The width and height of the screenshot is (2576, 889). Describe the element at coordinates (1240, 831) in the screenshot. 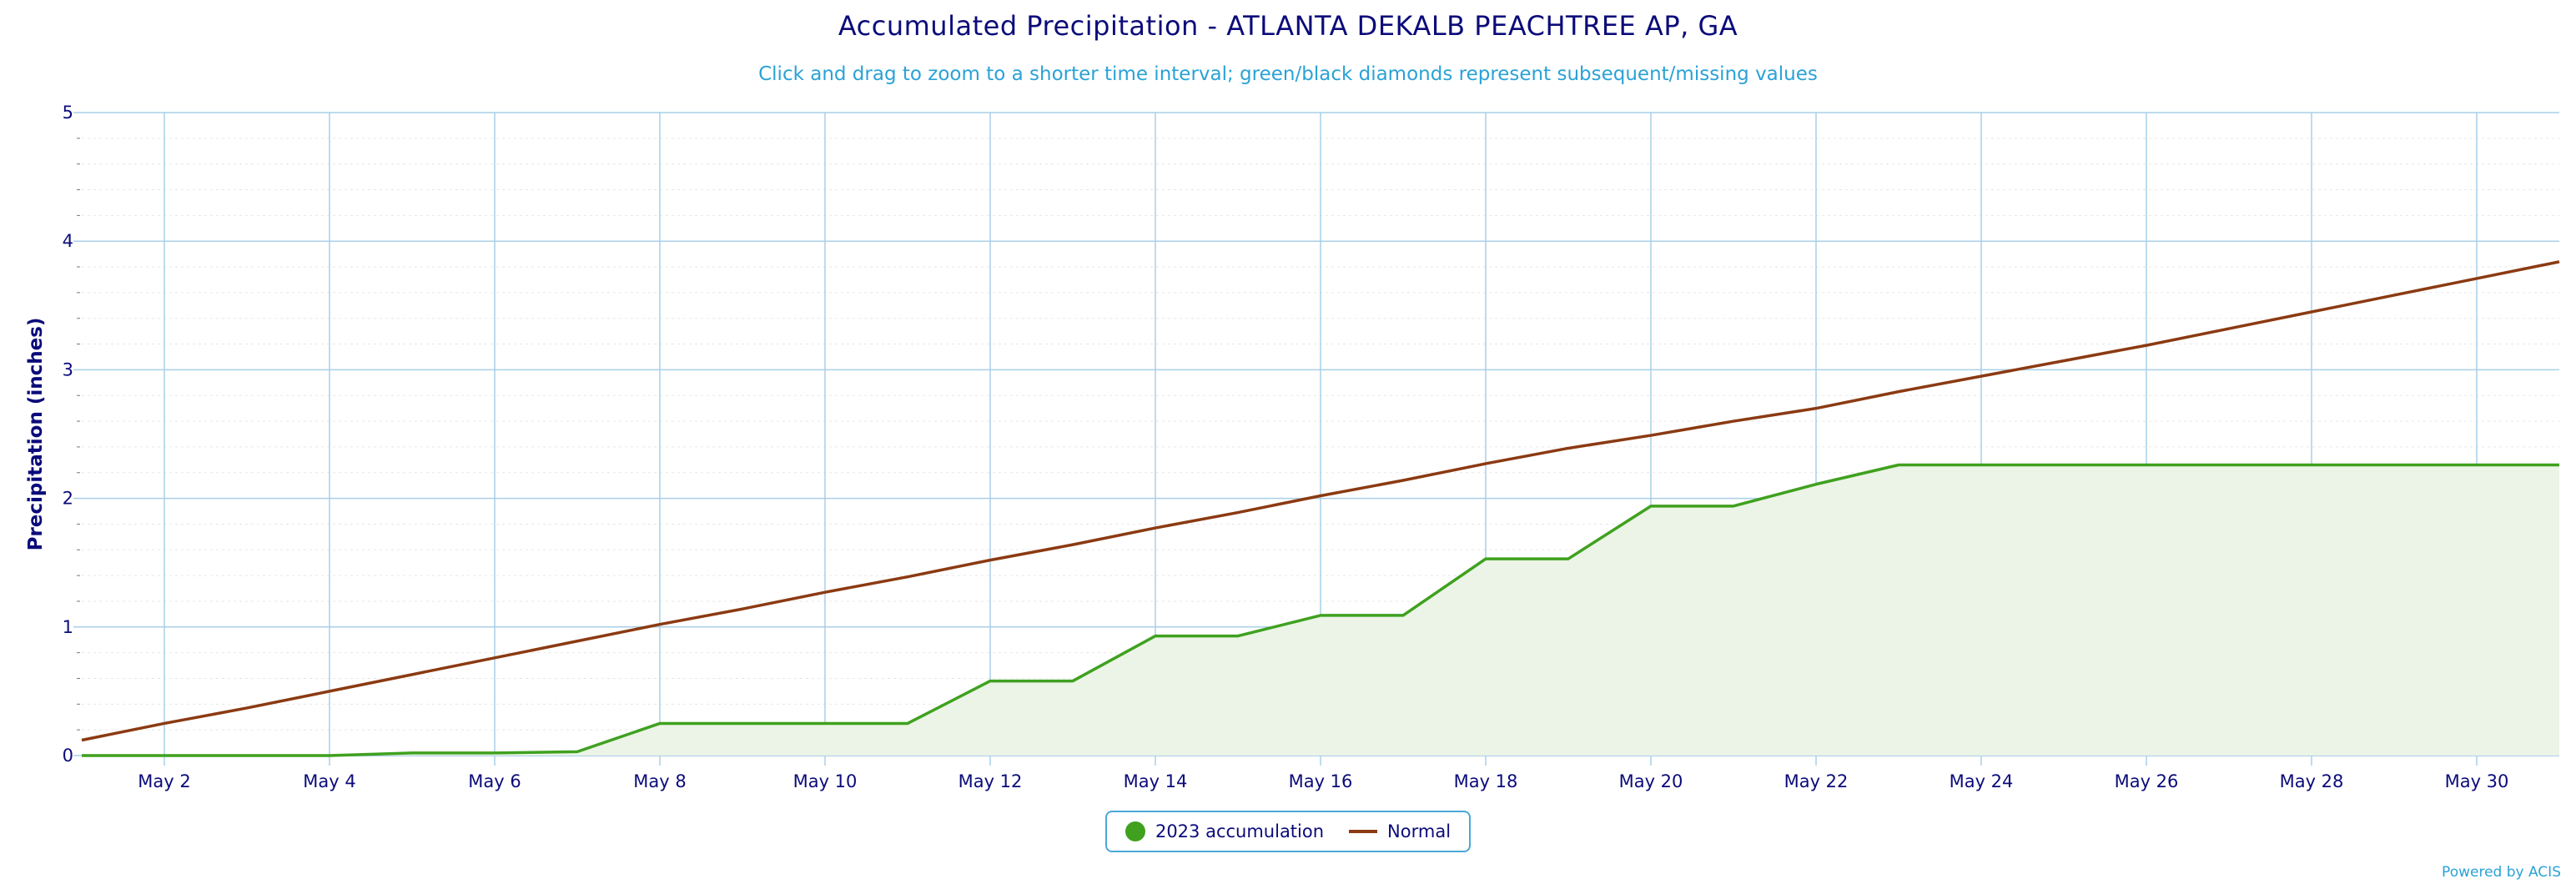

I see `legend-label-accumulation: 2023 accumulation` at that location.